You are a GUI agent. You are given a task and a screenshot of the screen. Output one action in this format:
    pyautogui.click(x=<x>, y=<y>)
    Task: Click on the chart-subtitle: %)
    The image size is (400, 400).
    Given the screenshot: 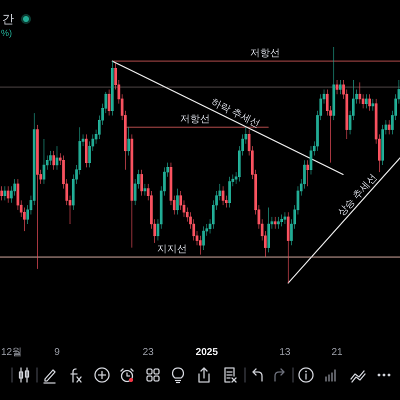 What is the action you would take?
    pyautogui.click(x=6, y=33)
    